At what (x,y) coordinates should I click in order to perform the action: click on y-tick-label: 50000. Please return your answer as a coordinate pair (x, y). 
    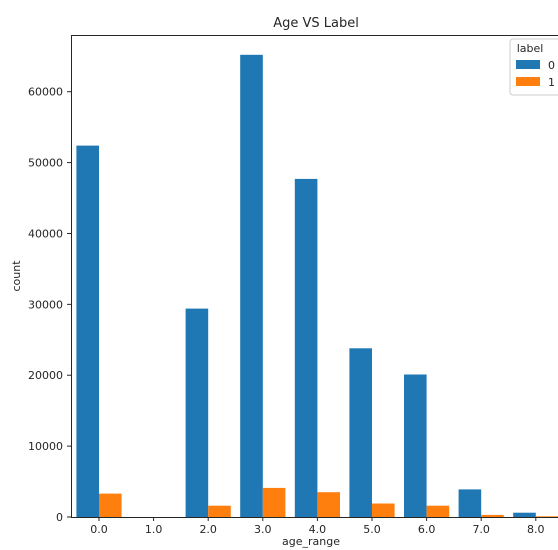
    Looking at the image, I should click on (45, 163).